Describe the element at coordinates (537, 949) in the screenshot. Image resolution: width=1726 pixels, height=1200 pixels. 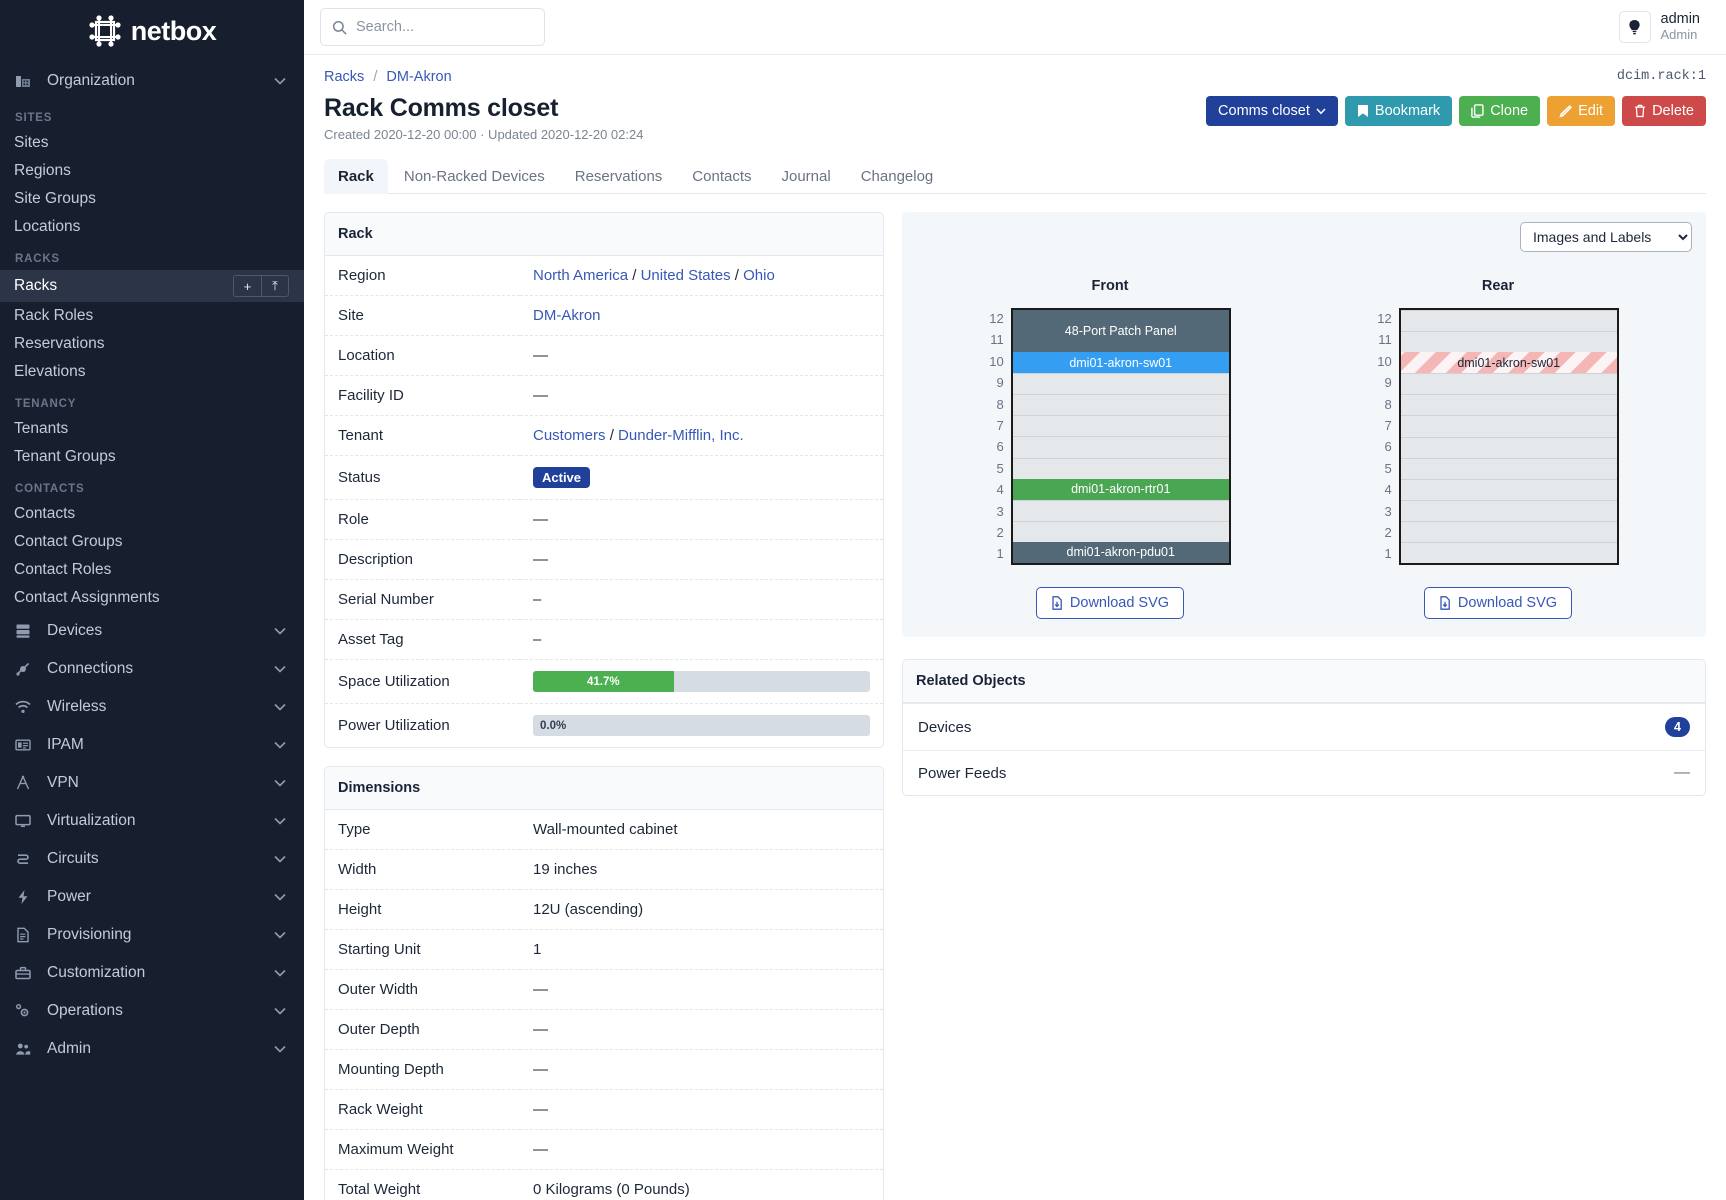
I see `row-value: 1` at that location.